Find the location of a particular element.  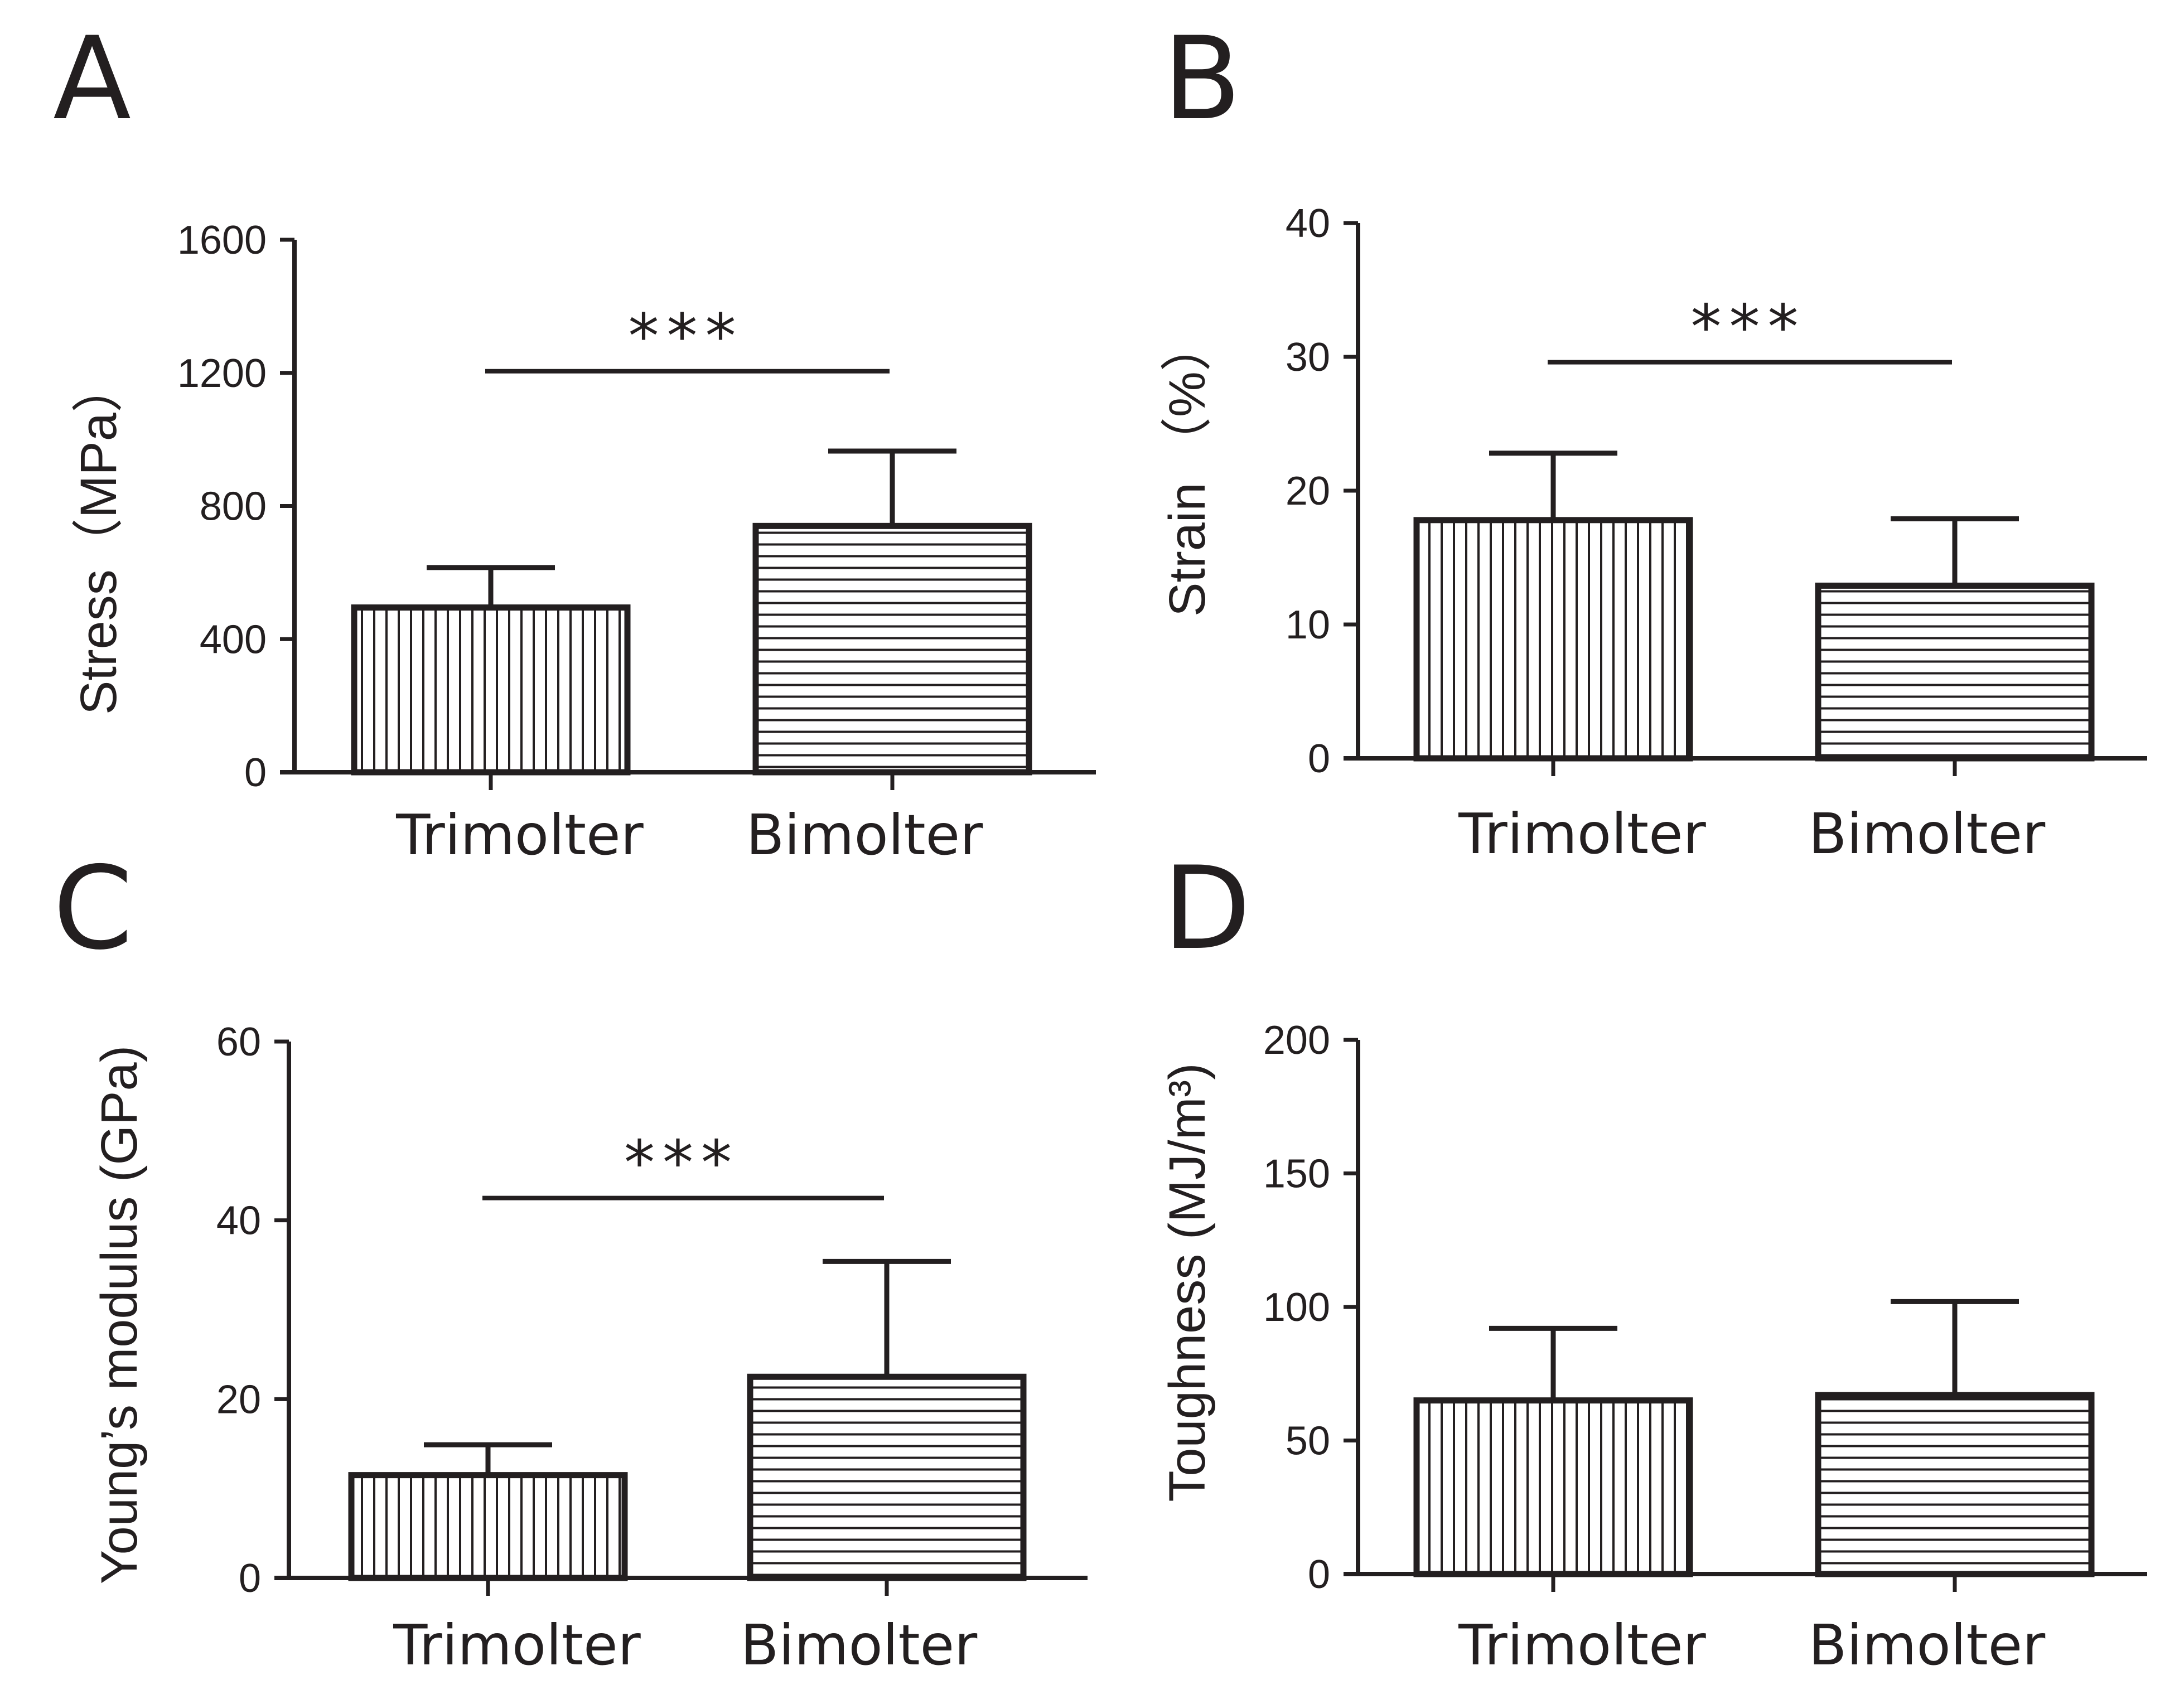

y-axis-label: Young’s modulus (GPa) is located at coordinates (120, 1315).